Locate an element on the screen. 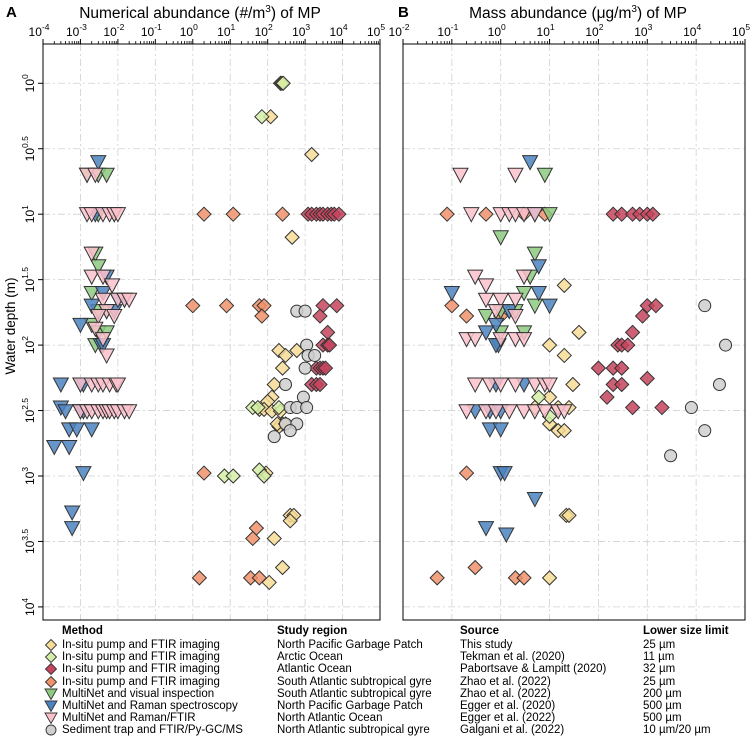 This screenshot has width=755, height=750. legend-row-size: 32 µm is located at coordinates (659, 669).